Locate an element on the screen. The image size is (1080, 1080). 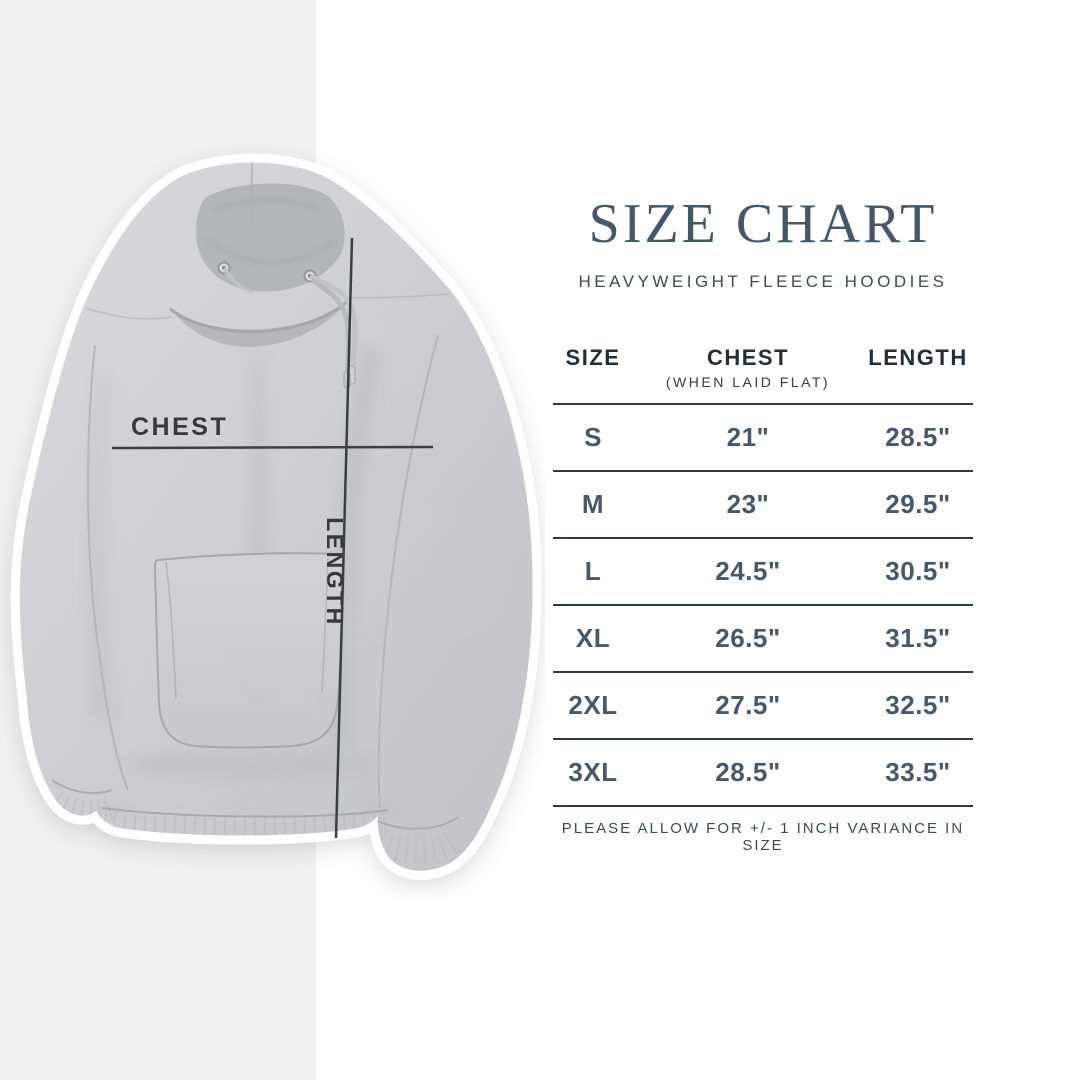
size-column-header: SIZE is located at coordinates (593, 367).